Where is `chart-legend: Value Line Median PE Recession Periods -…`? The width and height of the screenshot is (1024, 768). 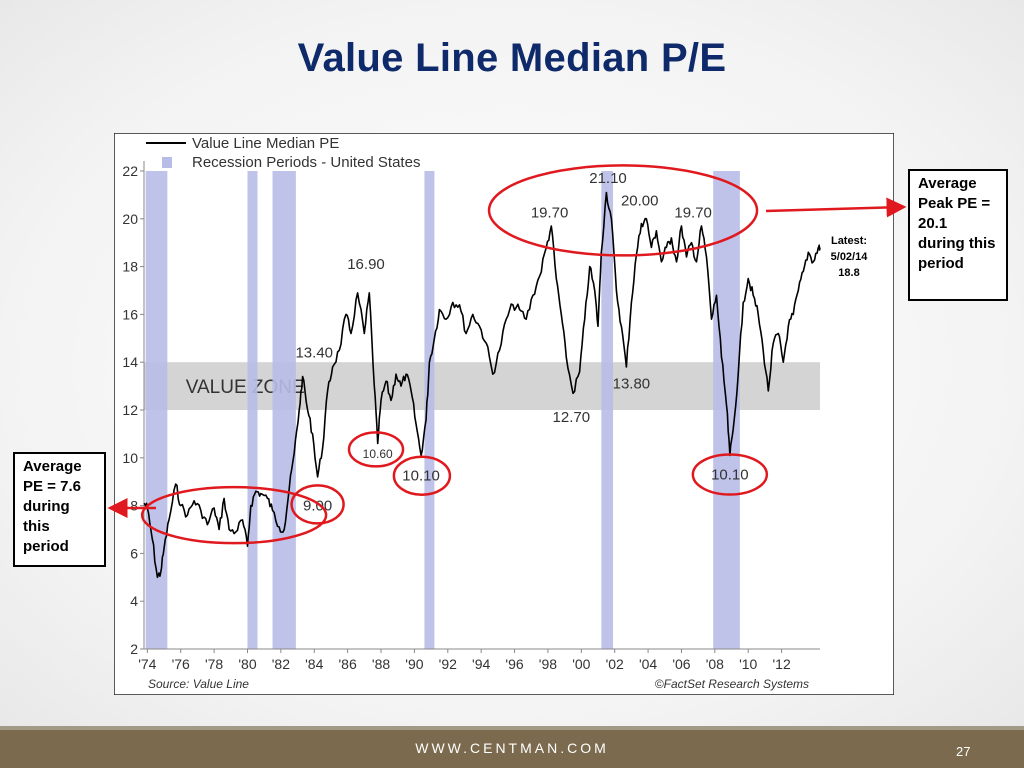
chart-legend: Value Line Median PE Recession Periods -… is located at coordinates (283, 153).